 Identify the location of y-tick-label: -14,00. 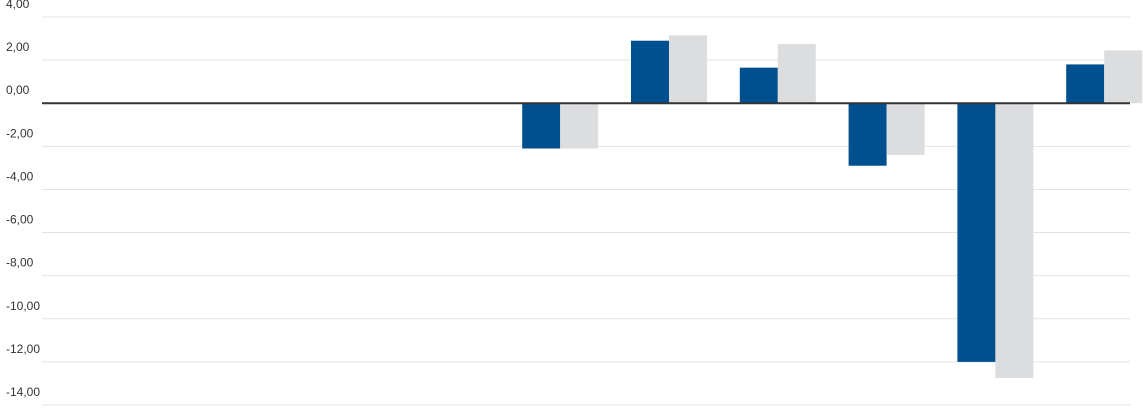
(23, 392).